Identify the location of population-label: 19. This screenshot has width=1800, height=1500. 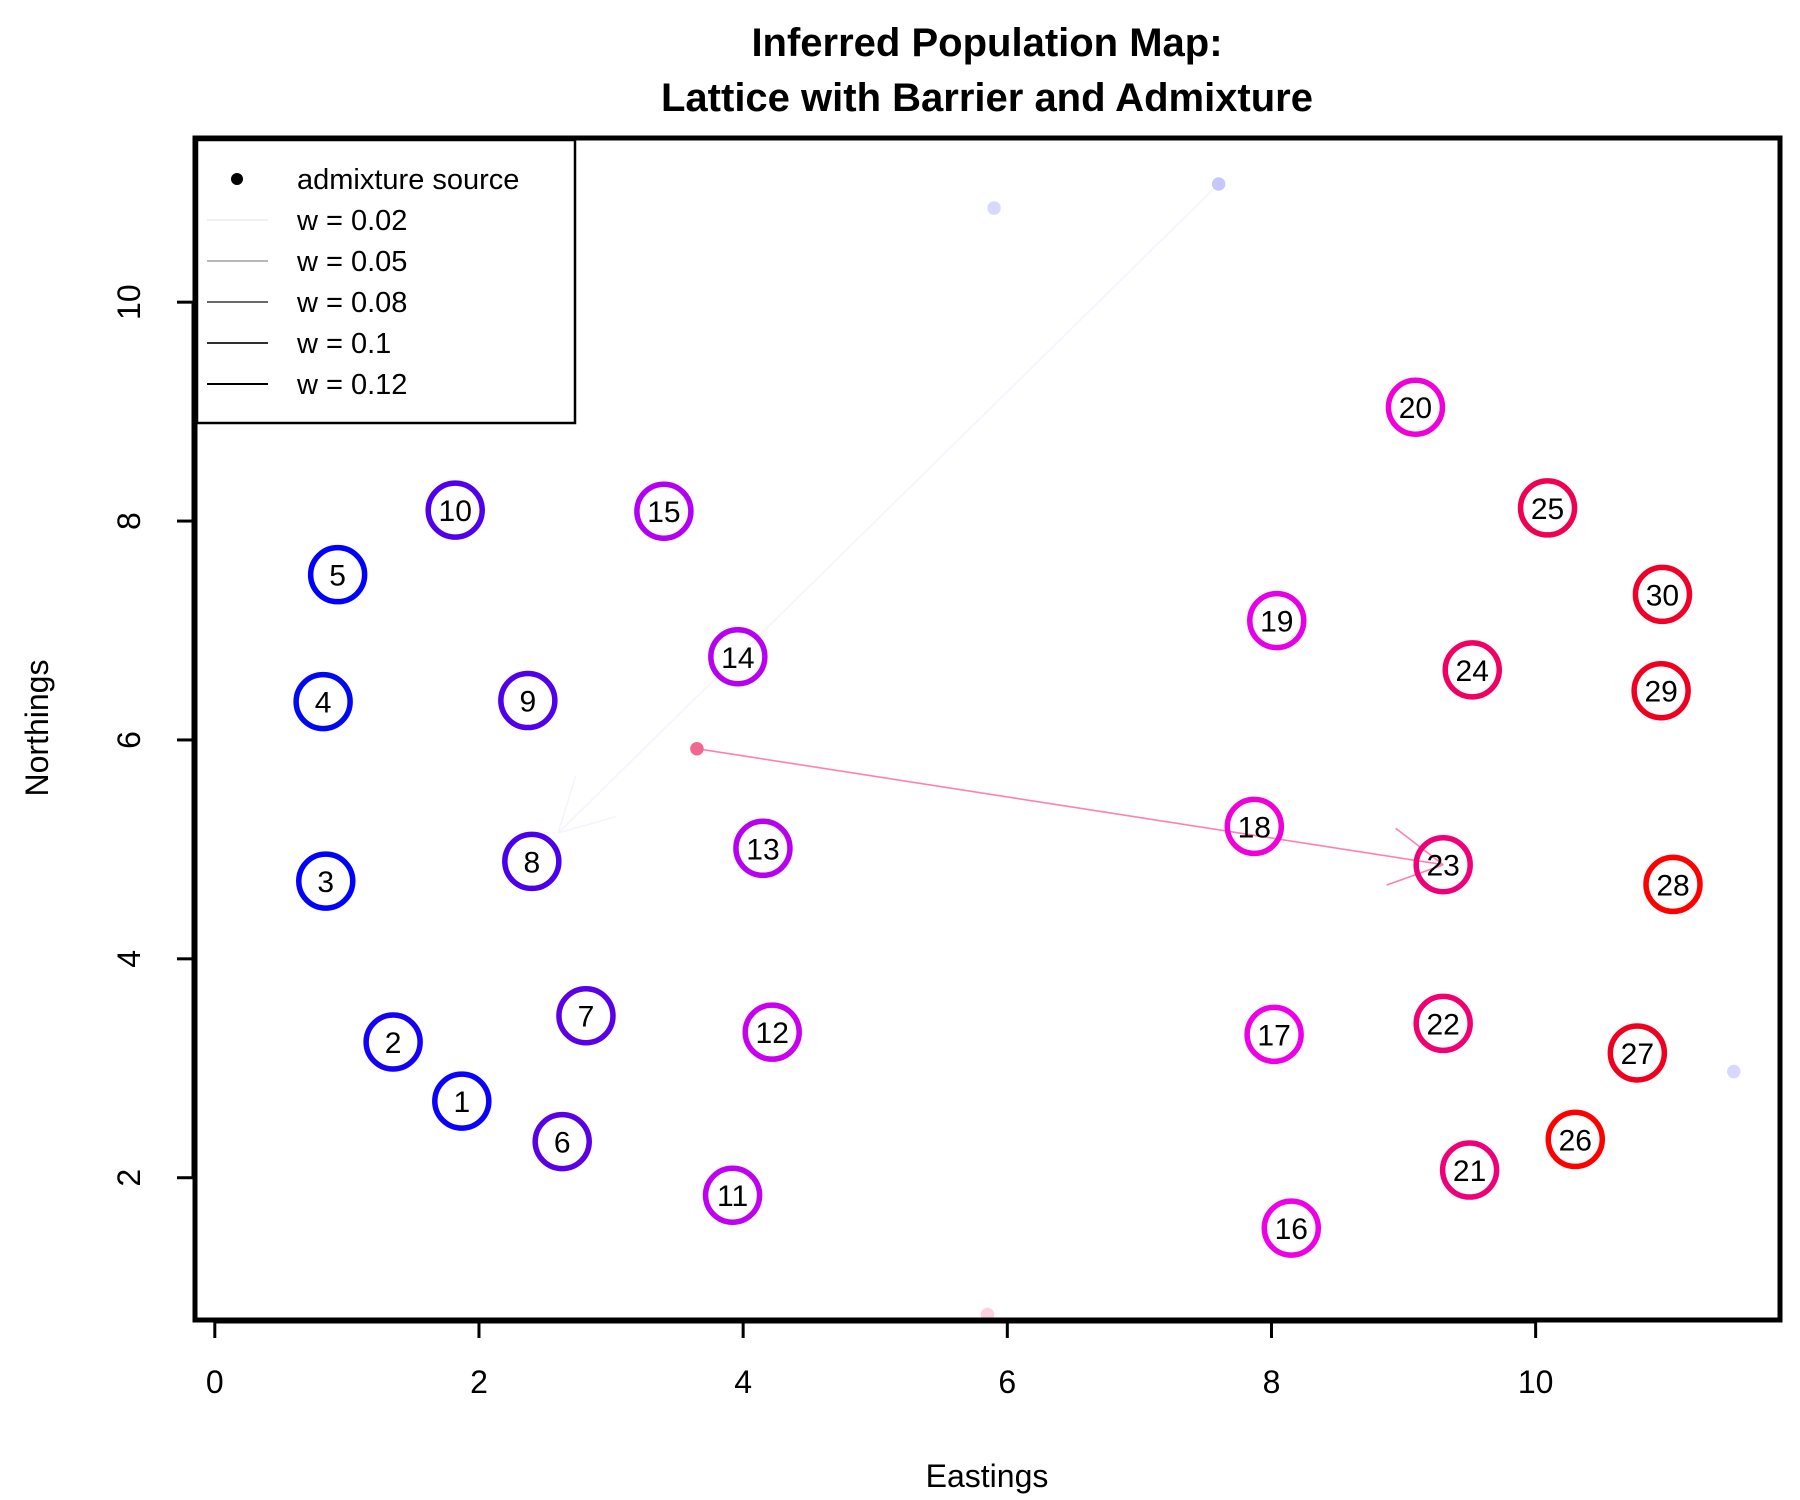
(1276, 622).